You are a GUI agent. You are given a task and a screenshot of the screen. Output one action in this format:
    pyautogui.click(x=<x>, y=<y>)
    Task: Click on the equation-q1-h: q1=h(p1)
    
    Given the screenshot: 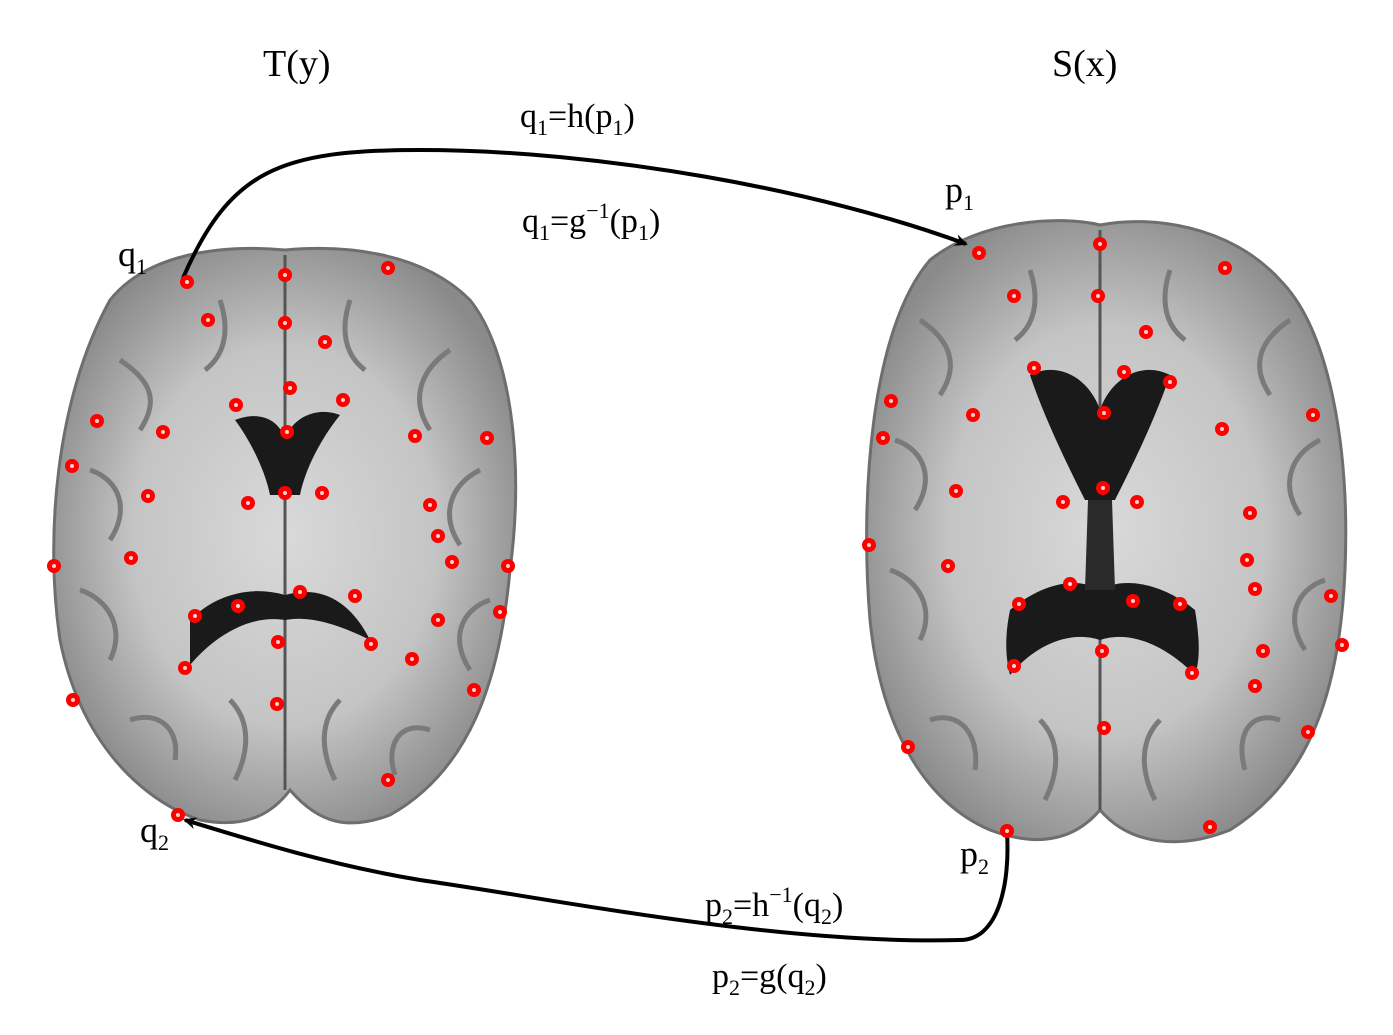 What is the action you would take?
    pyautogui.click(x=577, y=119)
    